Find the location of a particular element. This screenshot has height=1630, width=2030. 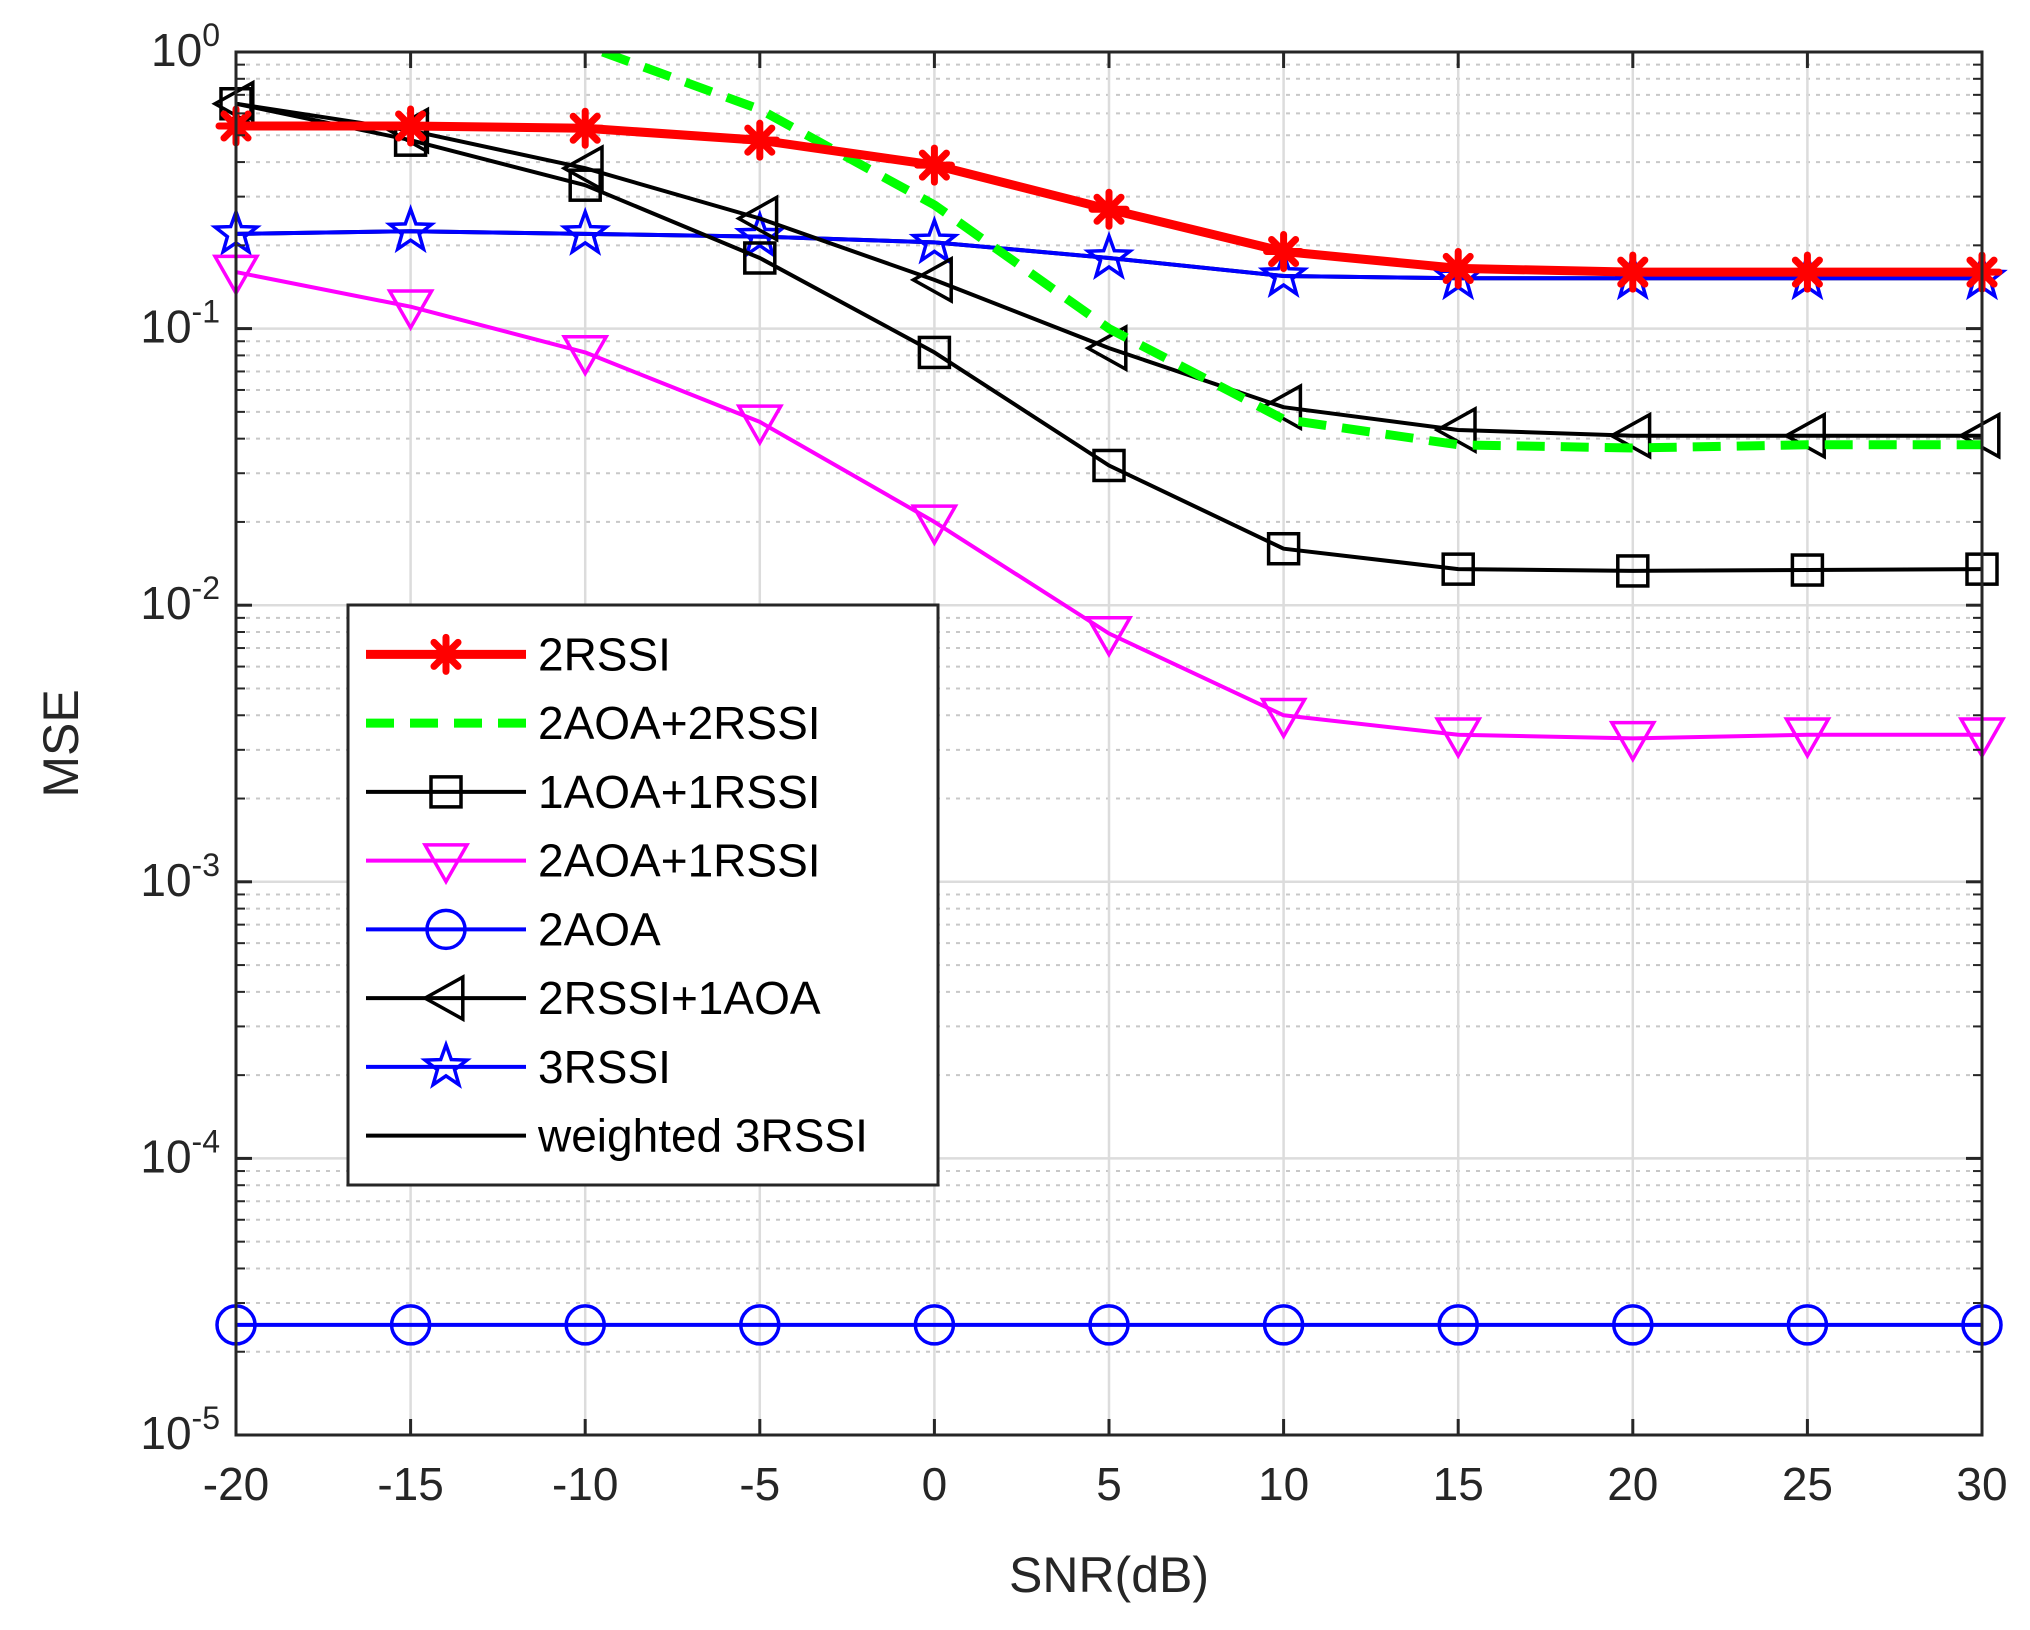

y-tick-exponent: 0 is located at coordinates (211, 35).